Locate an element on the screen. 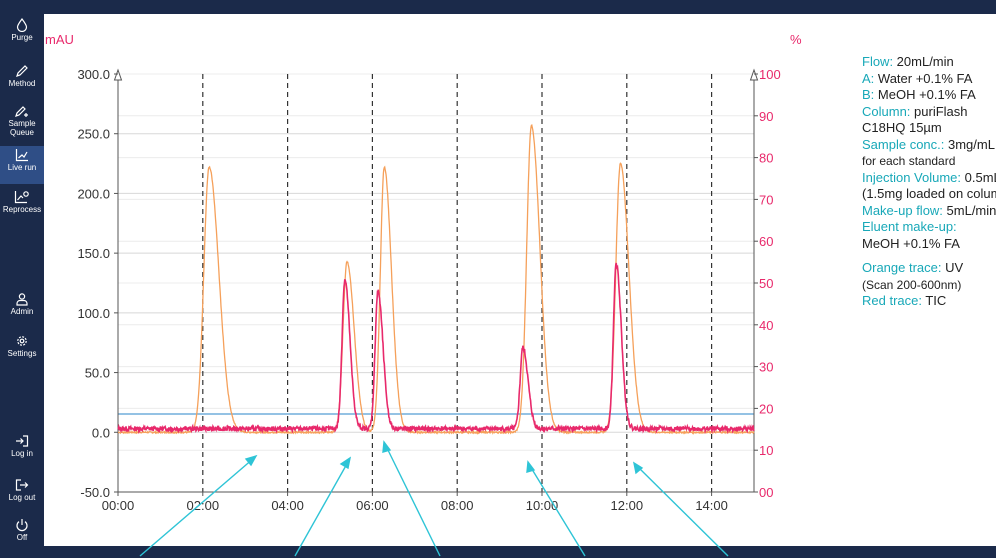  eluent-b-value: MeOH +0.1% FA is located at coordinates (925, 94).